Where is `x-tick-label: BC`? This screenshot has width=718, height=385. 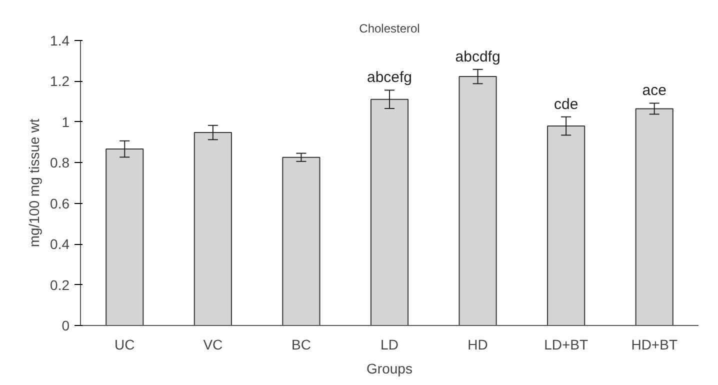
x-tick-label: BC is located at coordinates (301, 344).